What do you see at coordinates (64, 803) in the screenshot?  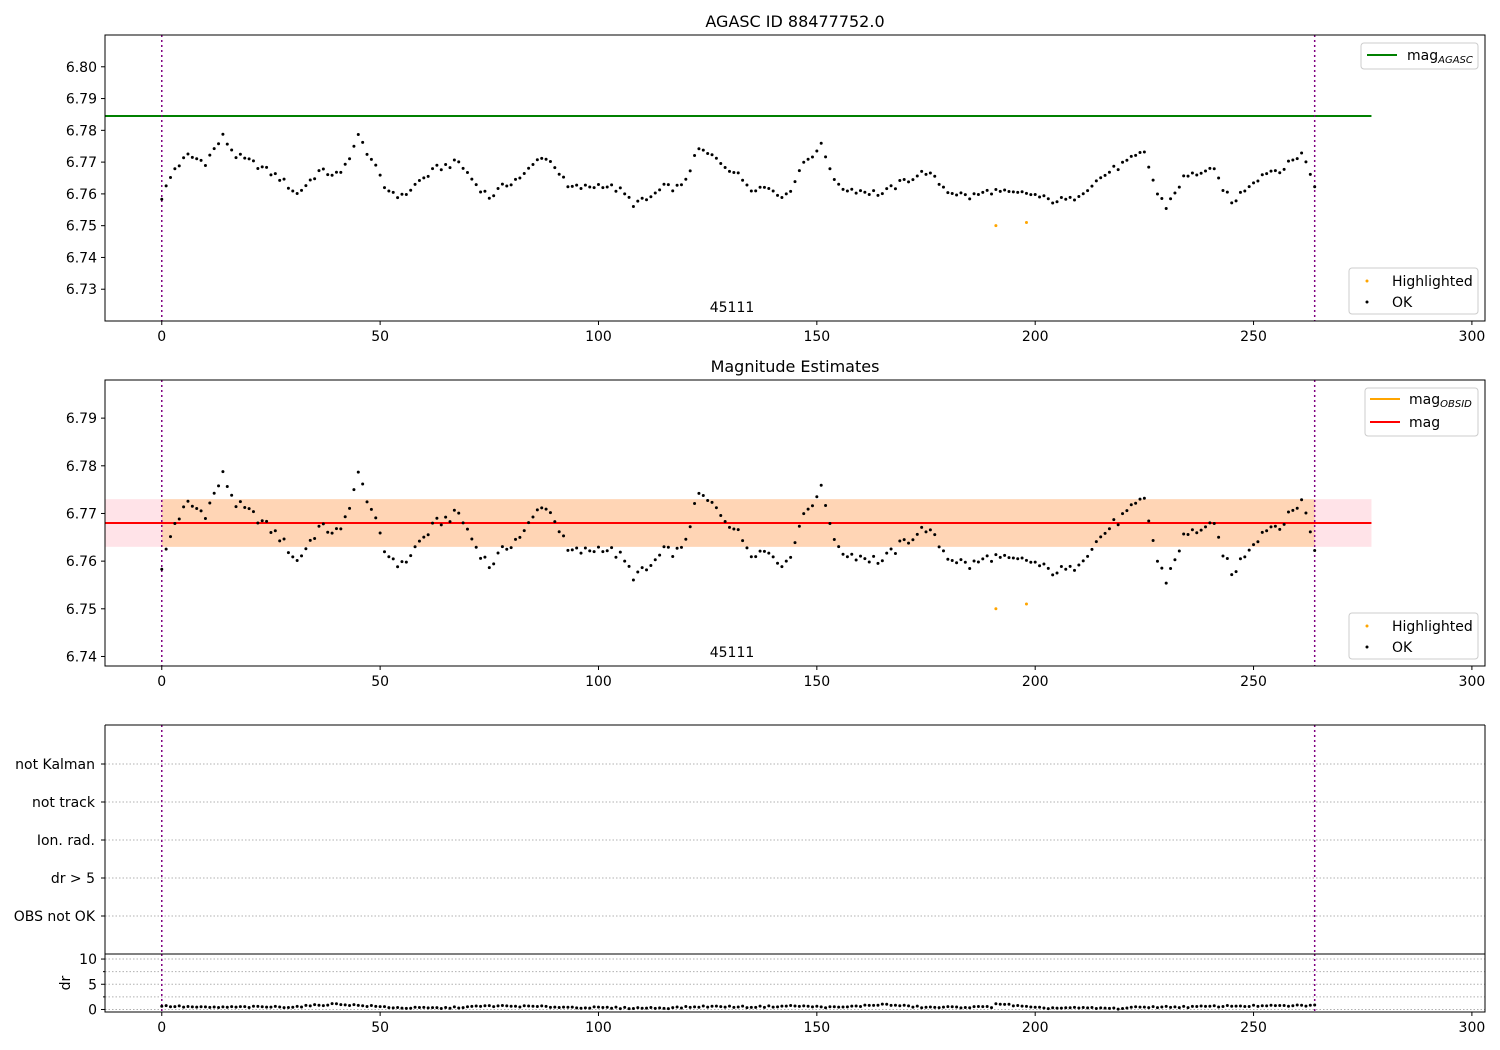 I see `flag-label: not track` at bounding box center [64, 803].